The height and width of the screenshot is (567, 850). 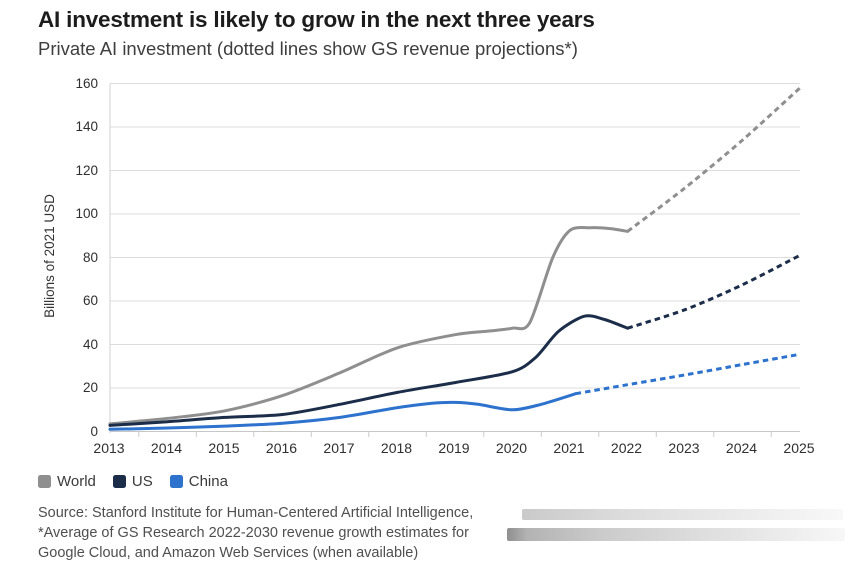 What do you see at coordinates (741, 448) in the screenshot?
I see `x-tick-label-2024: 2024` at bounding box center [741, 448].